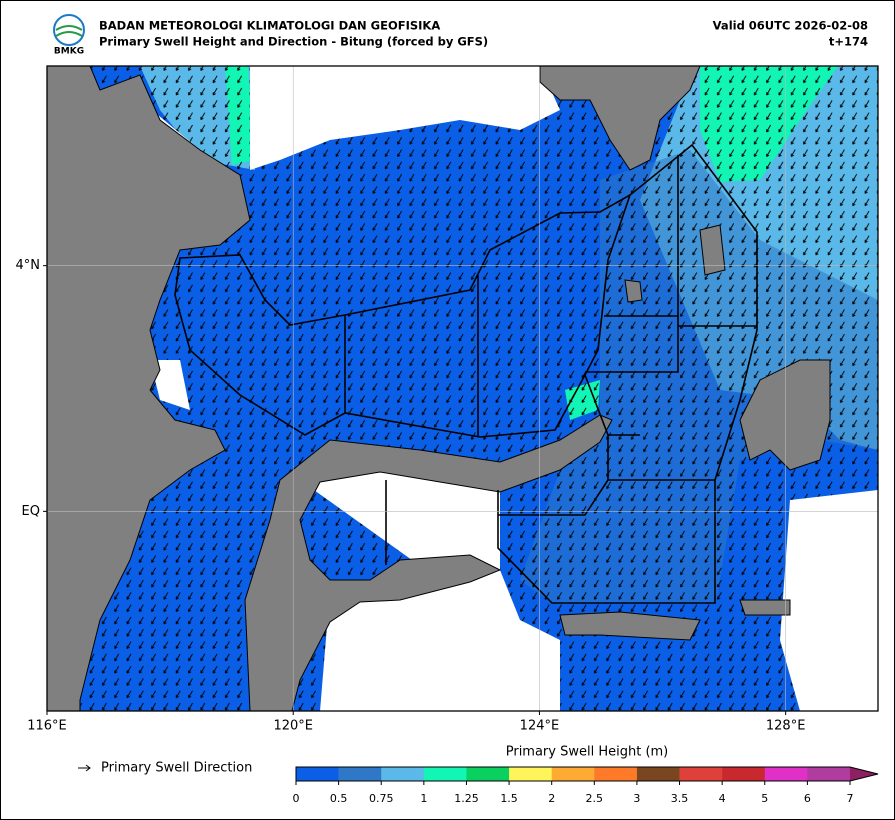  Describe the element at coordinates (69, 35) in the screenshot. I see `logo: BMKG` at that location.